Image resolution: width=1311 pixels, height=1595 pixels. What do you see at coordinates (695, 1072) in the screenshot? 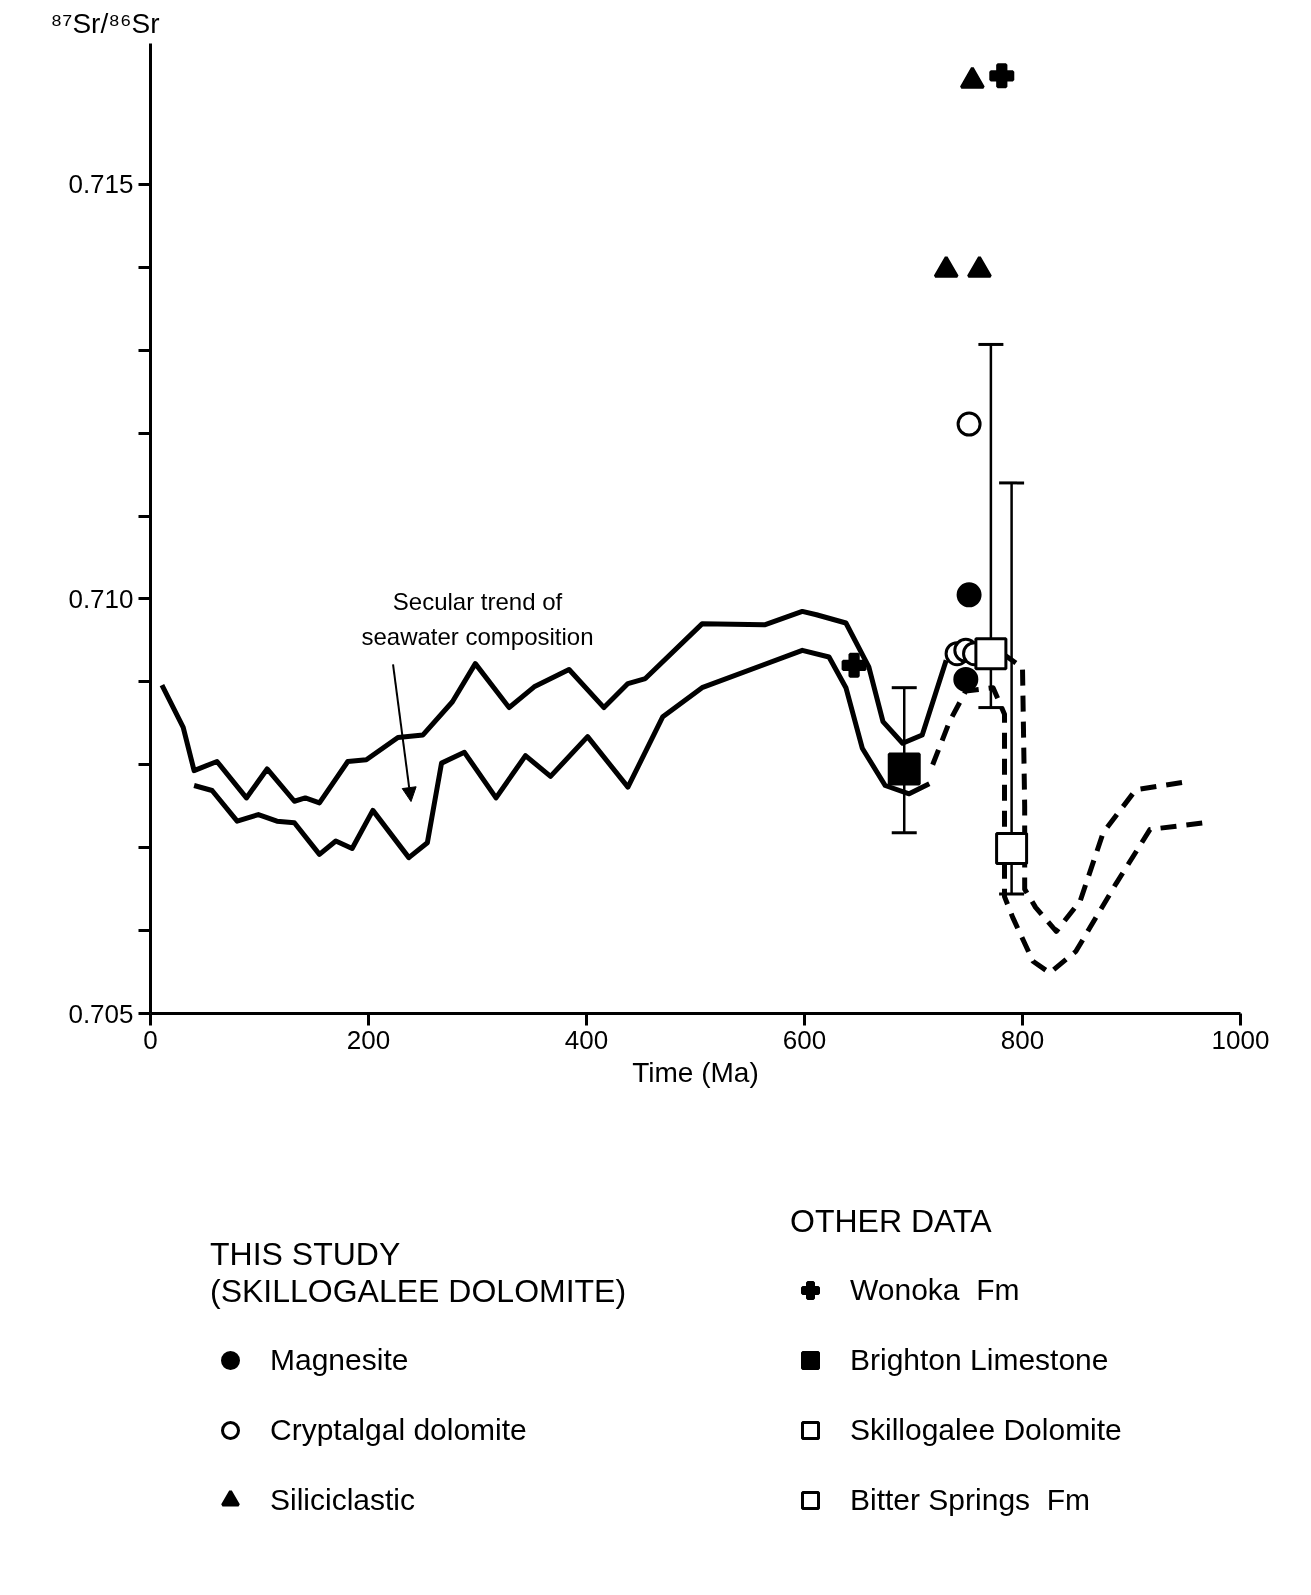
I see `x-axis-title: Time (Ma)` at bounding box center [695, 1072].